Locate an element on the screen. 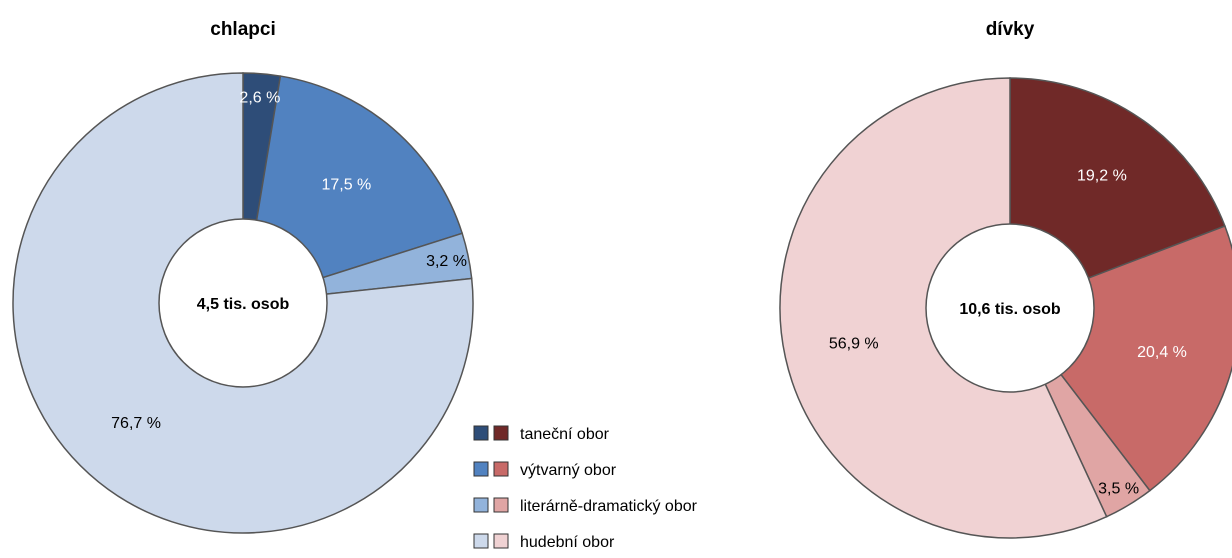 Image resolution: width=1232 pixels, height=558 pixels. legend-item: hudební obor is located at coordinates (544, 542).